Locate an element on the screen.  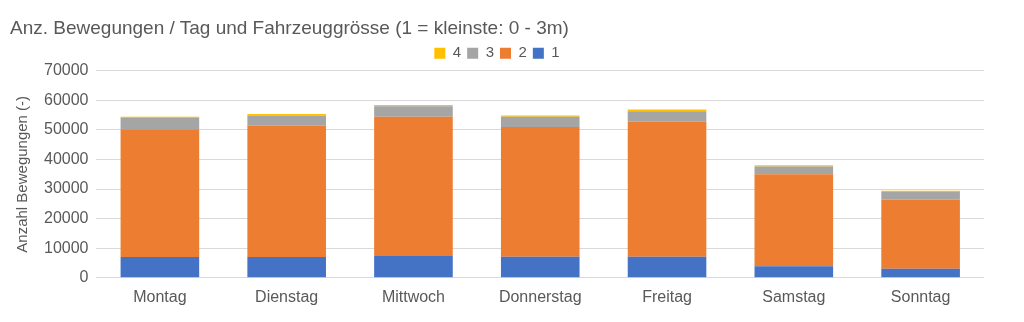
legend-label: 2 is located at coordinates (522, 52).